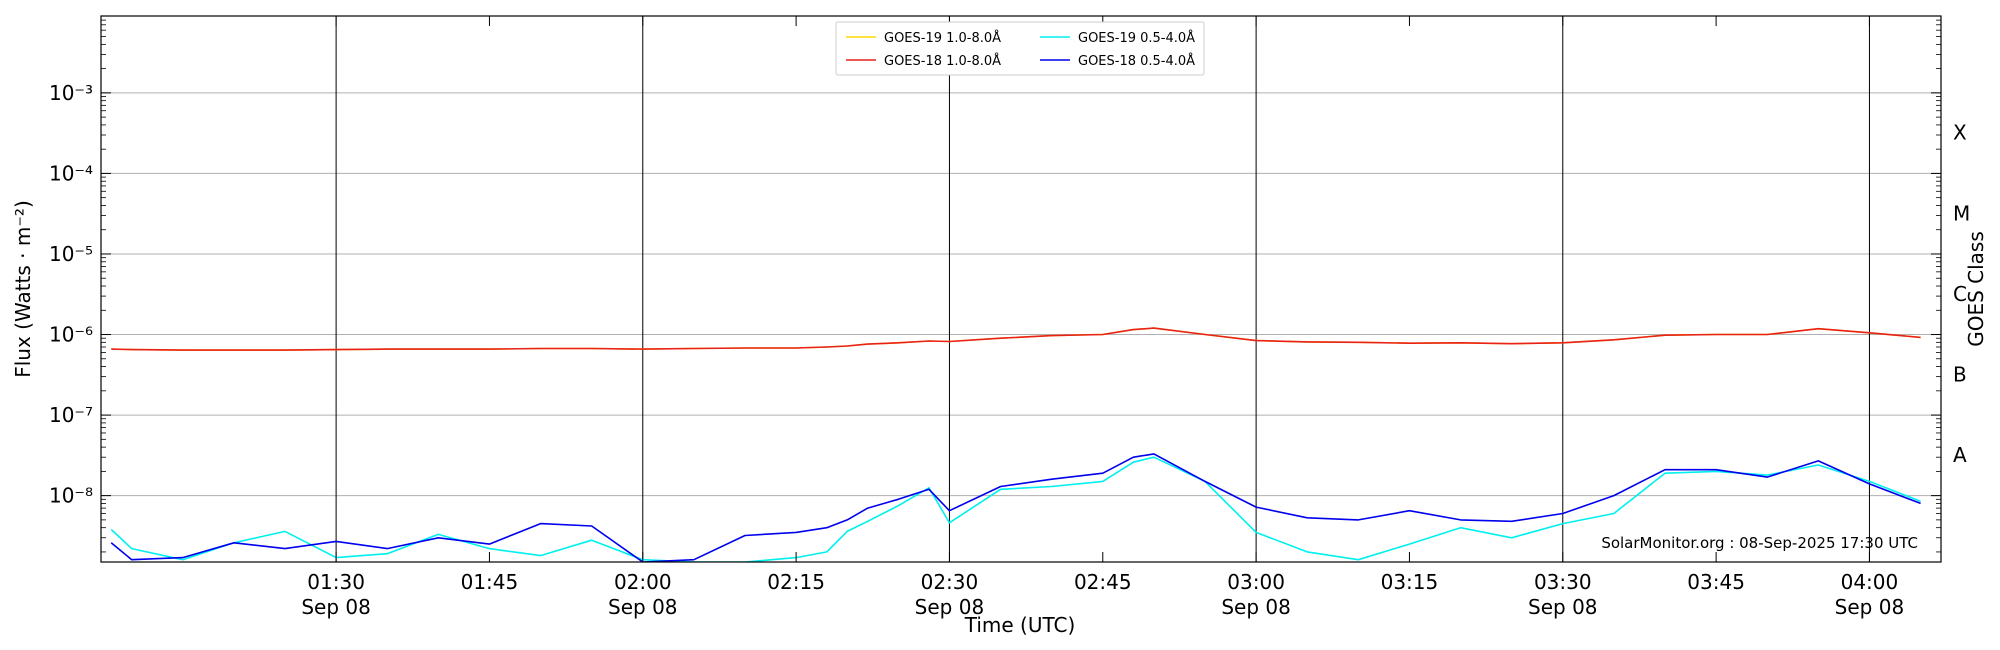 The image size is (2000, 650). Describe the element at coordinates (1020, 625) in the screenshot. I see `x-axis-title: Time (UTC)` at that location.